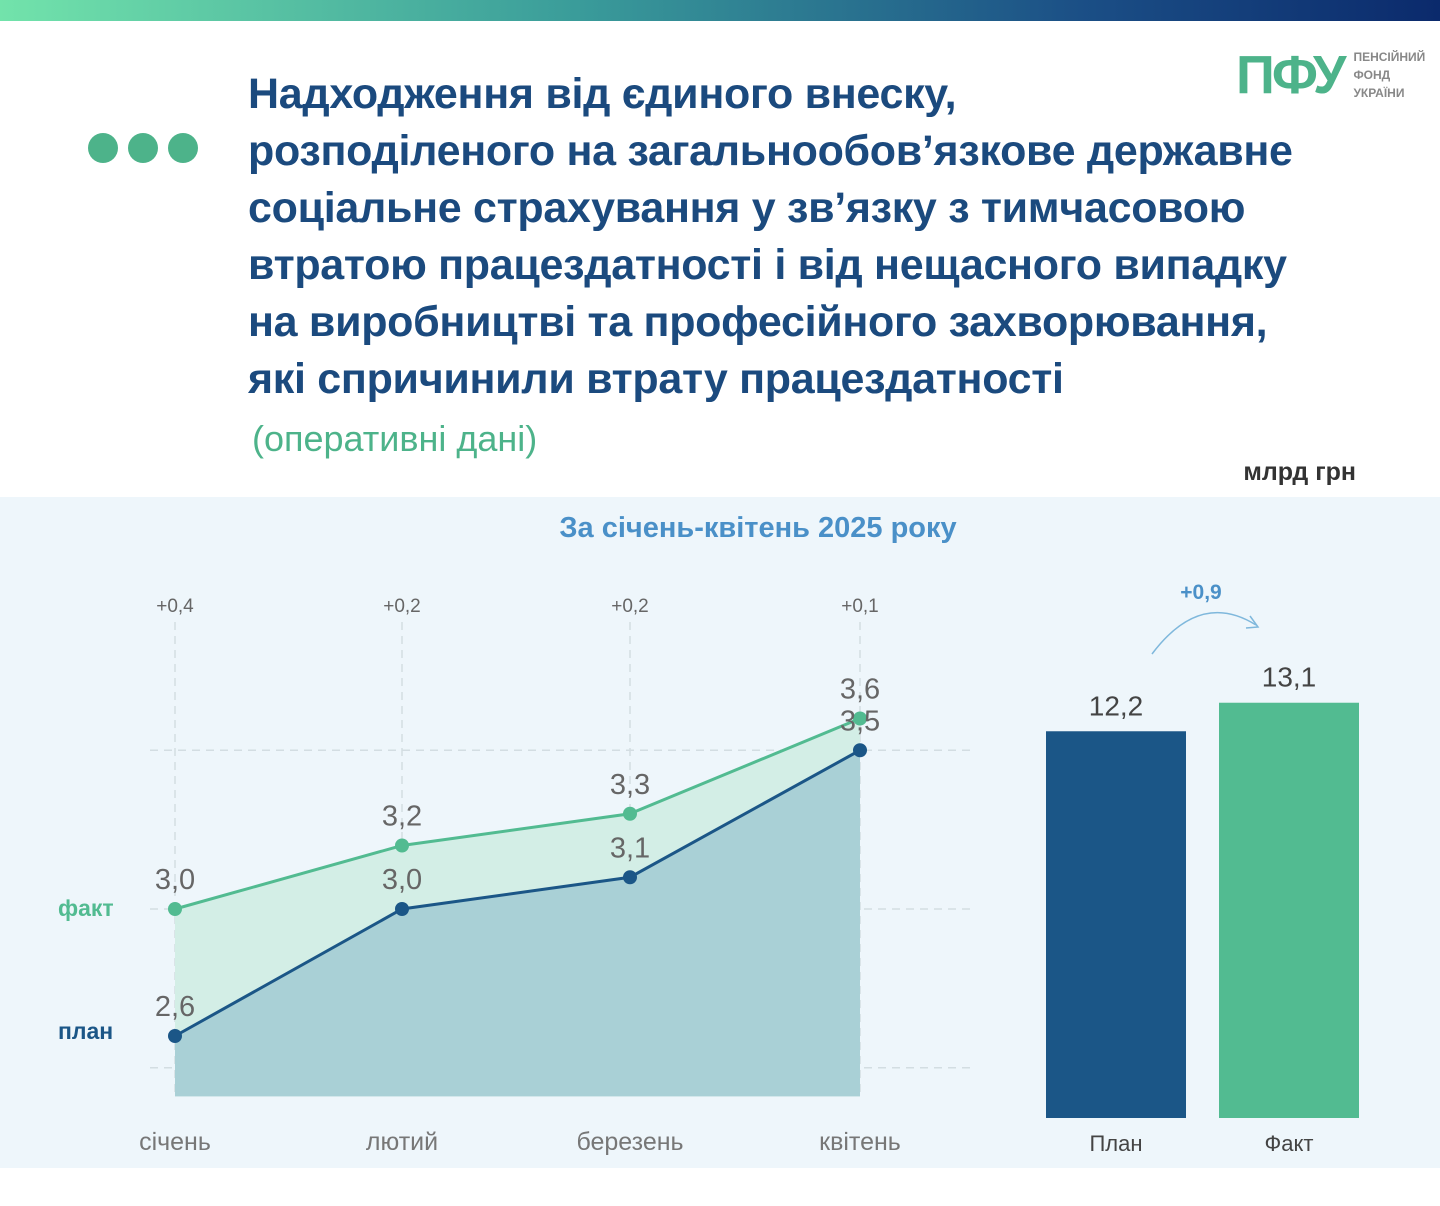  What do you see at coordinates (602, 94) in the screenshot?
I see `title-line: Надходження від єдиного внеску,` at bounding box center [602, 94].